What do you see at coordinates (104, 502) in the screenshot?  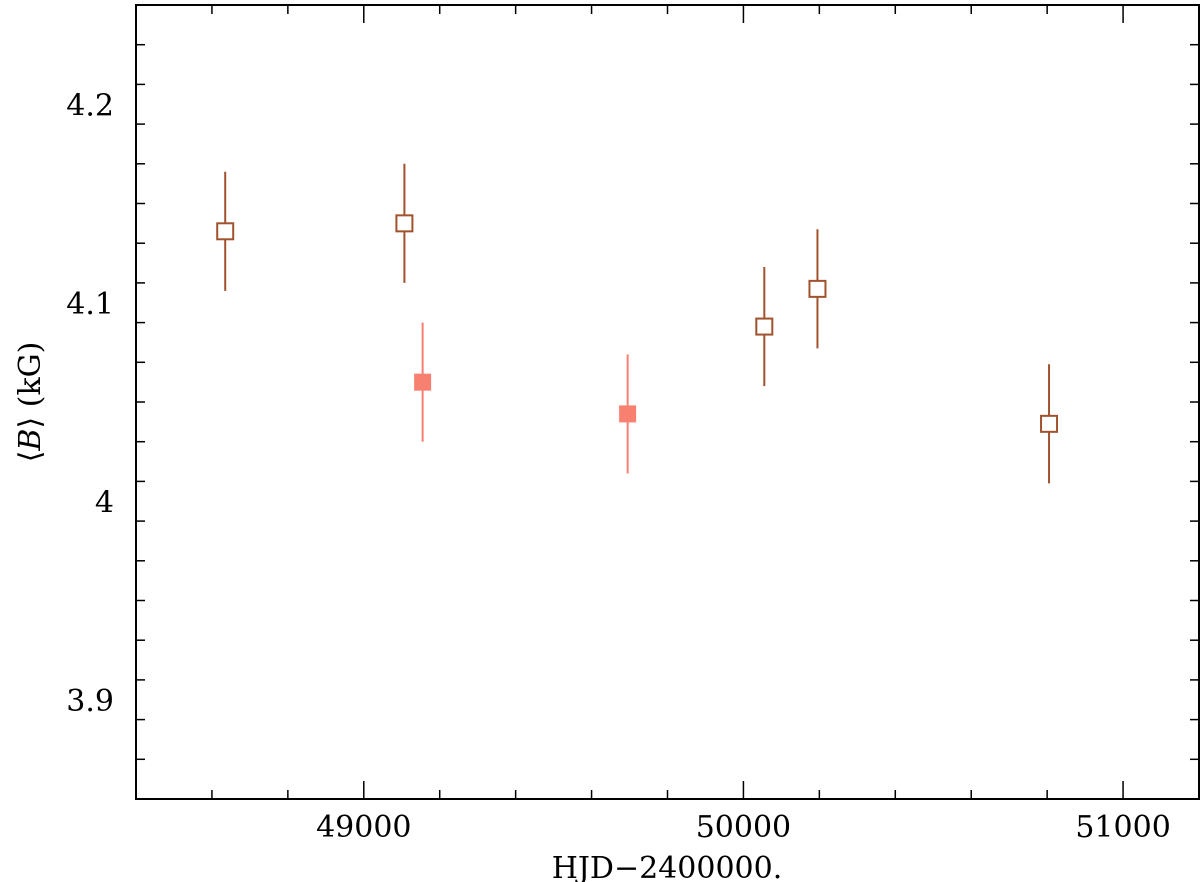 I see `y-tick-label: 4` at bounding box center [104, 502].